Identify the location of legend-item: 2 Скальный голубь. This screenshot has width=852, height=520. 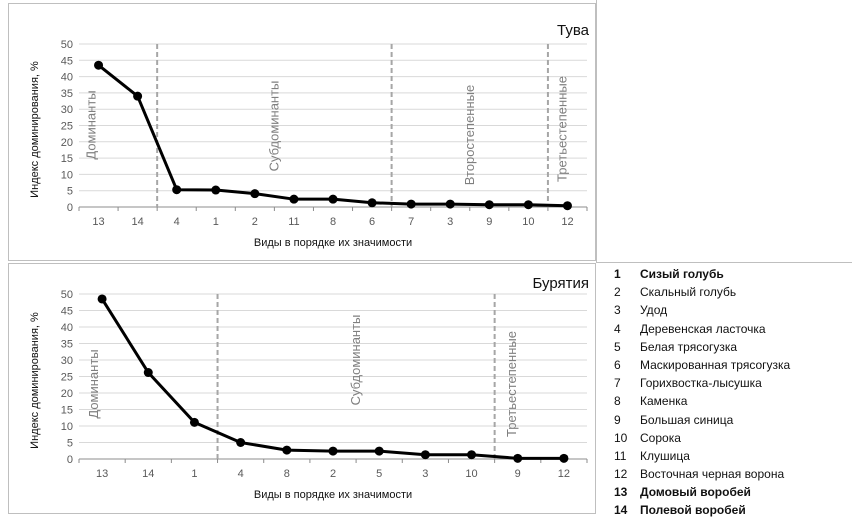
(702, 292).